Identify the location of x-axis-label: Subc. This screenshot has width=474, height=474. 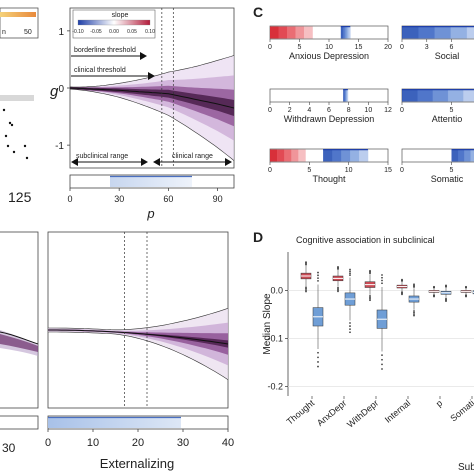
(466, 467).